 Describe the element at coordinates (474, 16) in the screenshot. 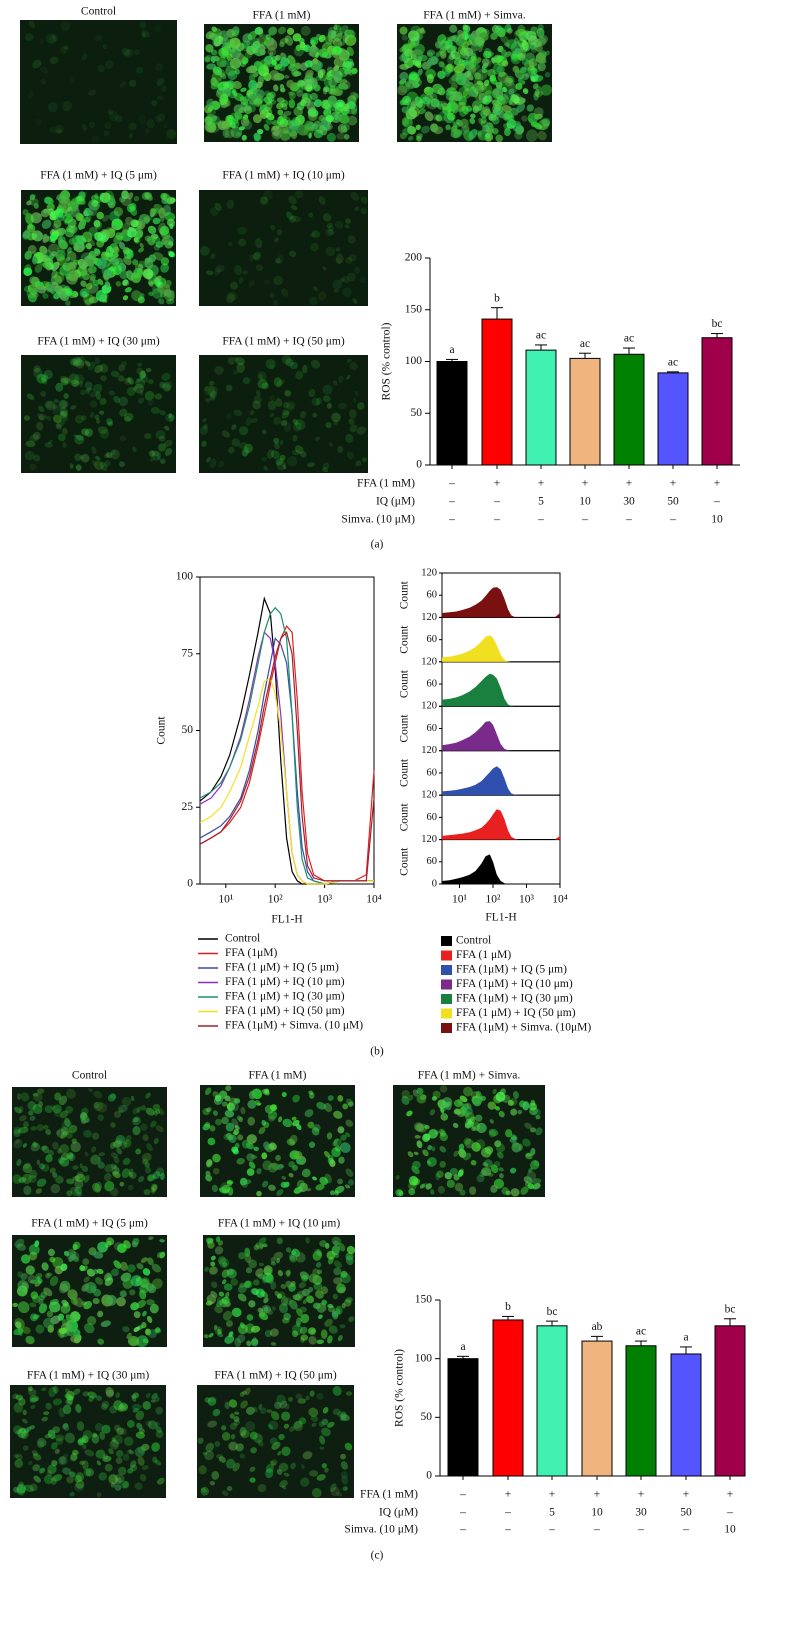

I see `image-label: FFA (1 mM) + Simva.` at that location.